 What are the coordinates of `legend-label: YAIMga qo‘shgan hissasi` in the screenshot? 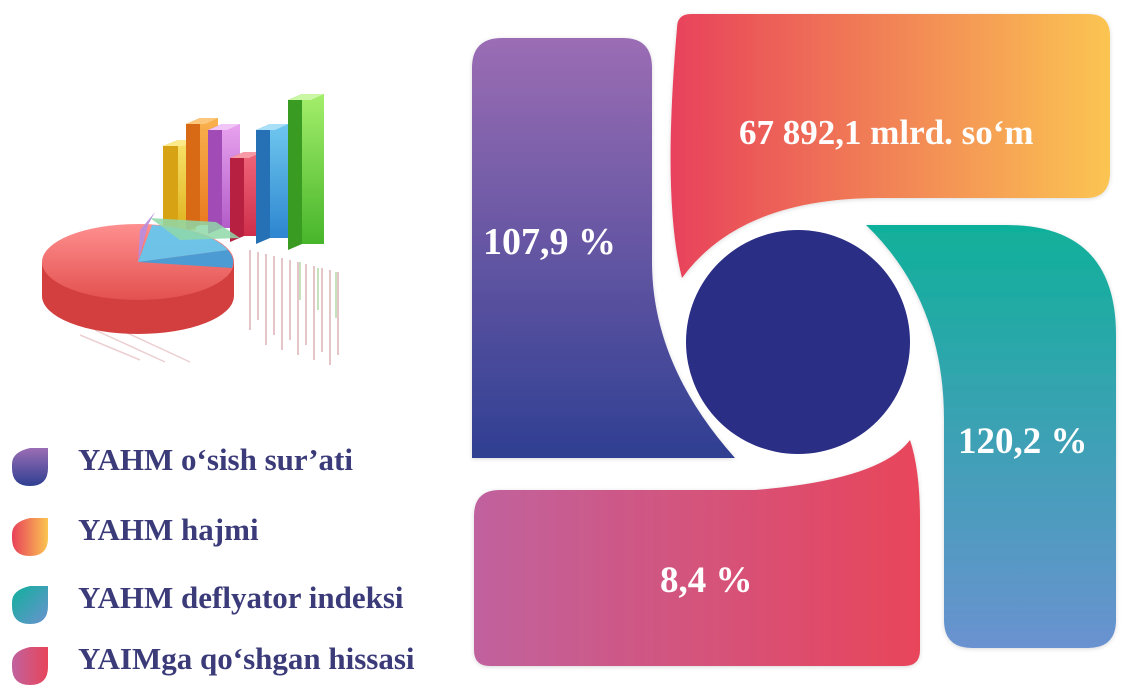 It's located at (246, 658).